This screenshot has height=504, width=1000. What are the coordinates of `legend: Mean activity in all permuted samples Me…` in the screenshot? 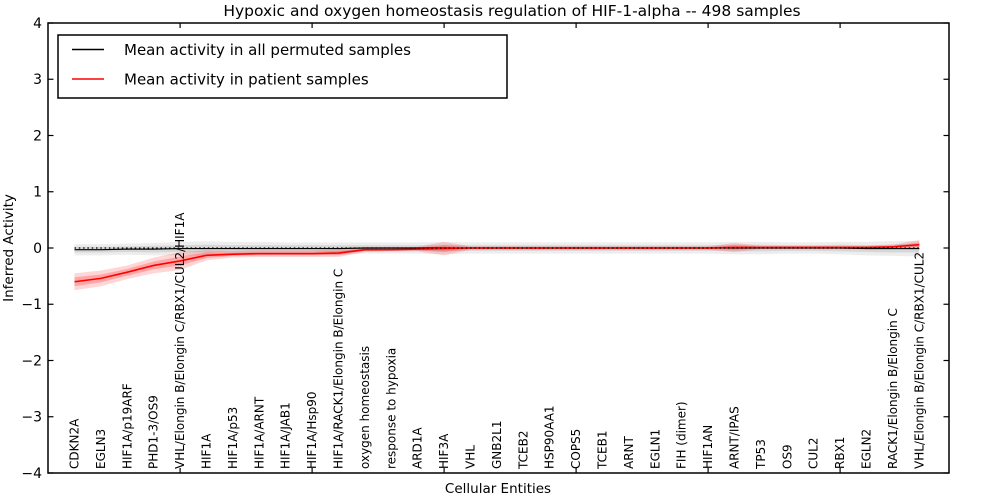 It's located at (282, 66).